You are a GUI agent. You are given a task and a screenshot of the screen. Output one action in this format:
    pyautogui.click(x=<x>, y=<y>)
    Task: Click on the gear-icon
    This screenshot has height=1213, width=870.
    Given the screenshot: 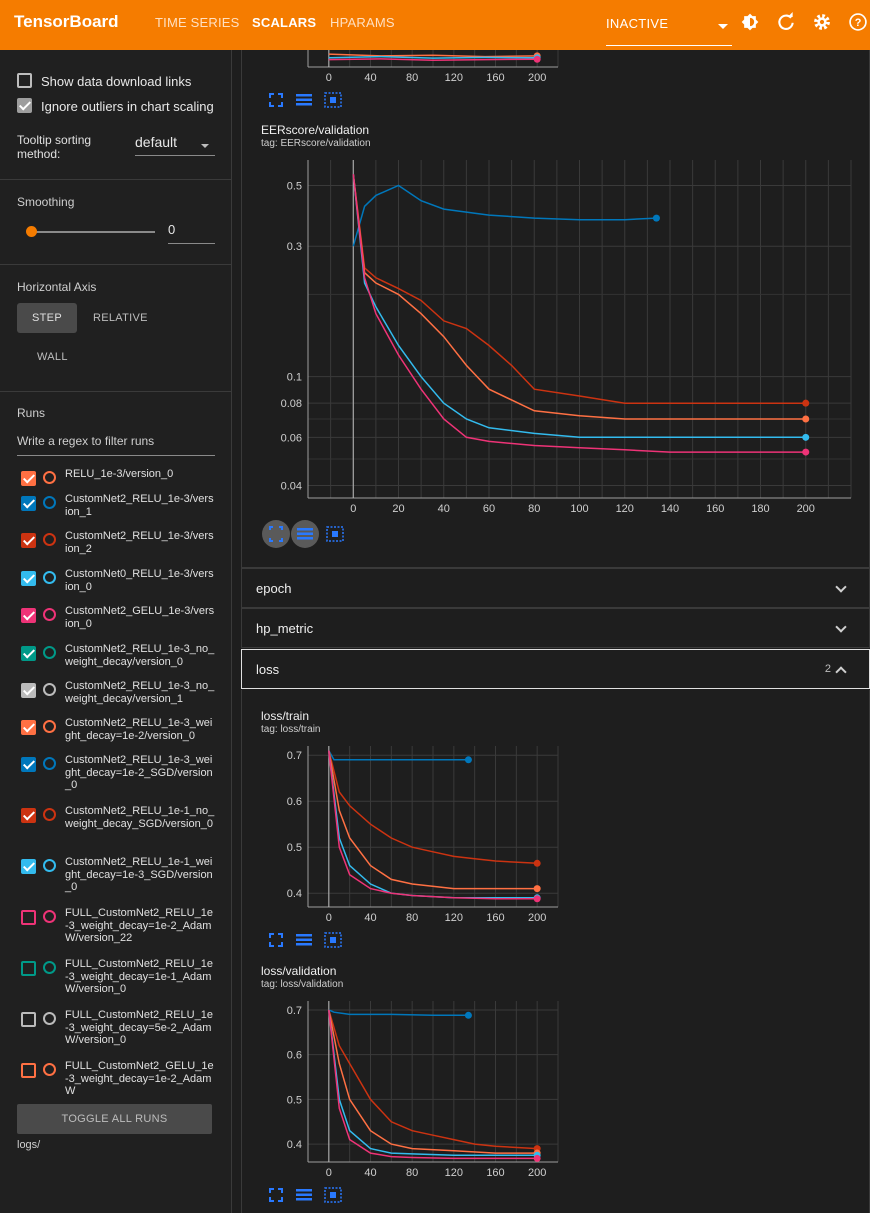 What is the action you would take?
    pyautogui.click(x=822, y=22)
    